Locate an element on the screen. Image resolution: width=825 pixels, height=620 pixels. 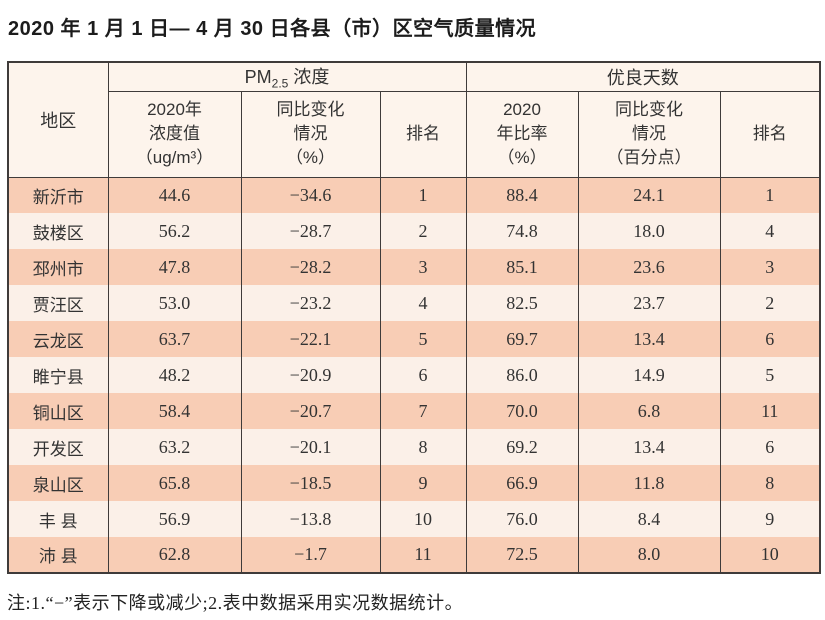
pm25-rank-cell: 7 is located at coordinates (423, 411).